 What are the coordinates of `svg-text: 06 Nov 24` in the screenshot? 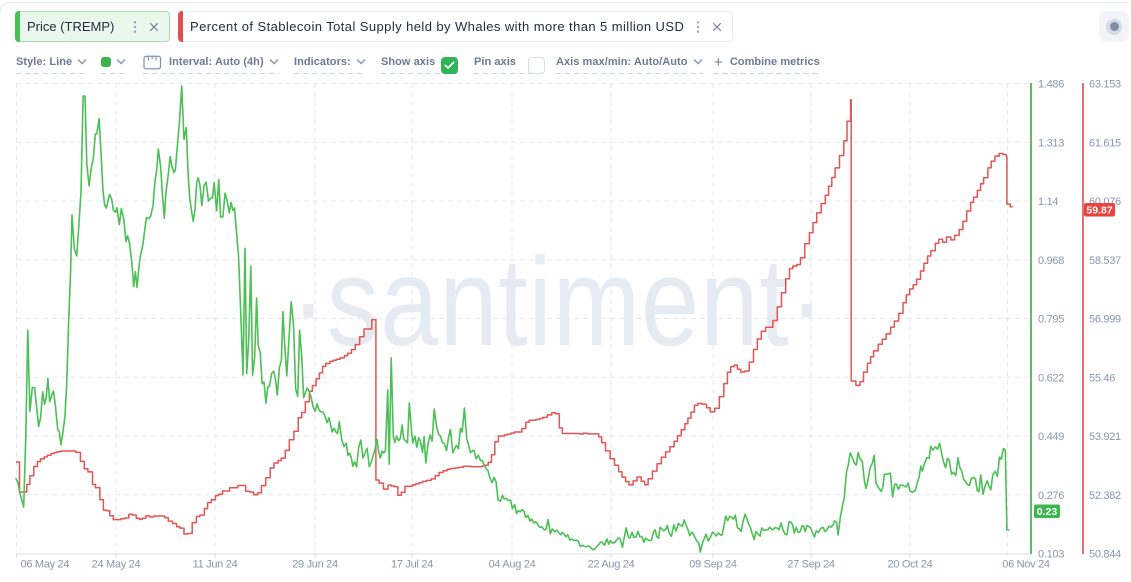 It's located at (1026, 565).